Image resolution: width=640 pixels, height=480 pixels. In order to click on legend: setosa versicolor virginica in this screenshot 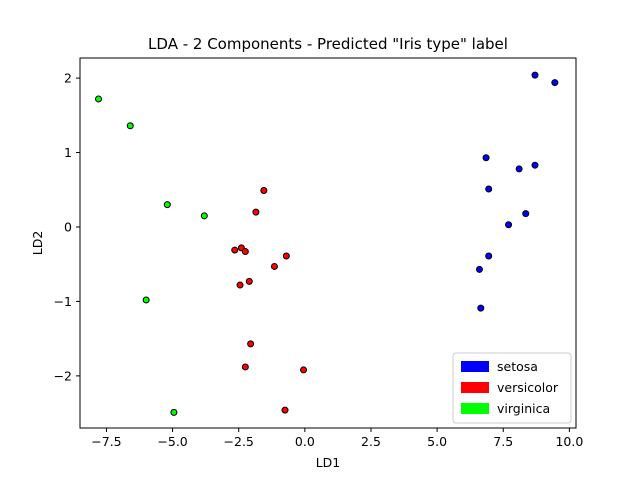, I will do `click(512, 388)`.